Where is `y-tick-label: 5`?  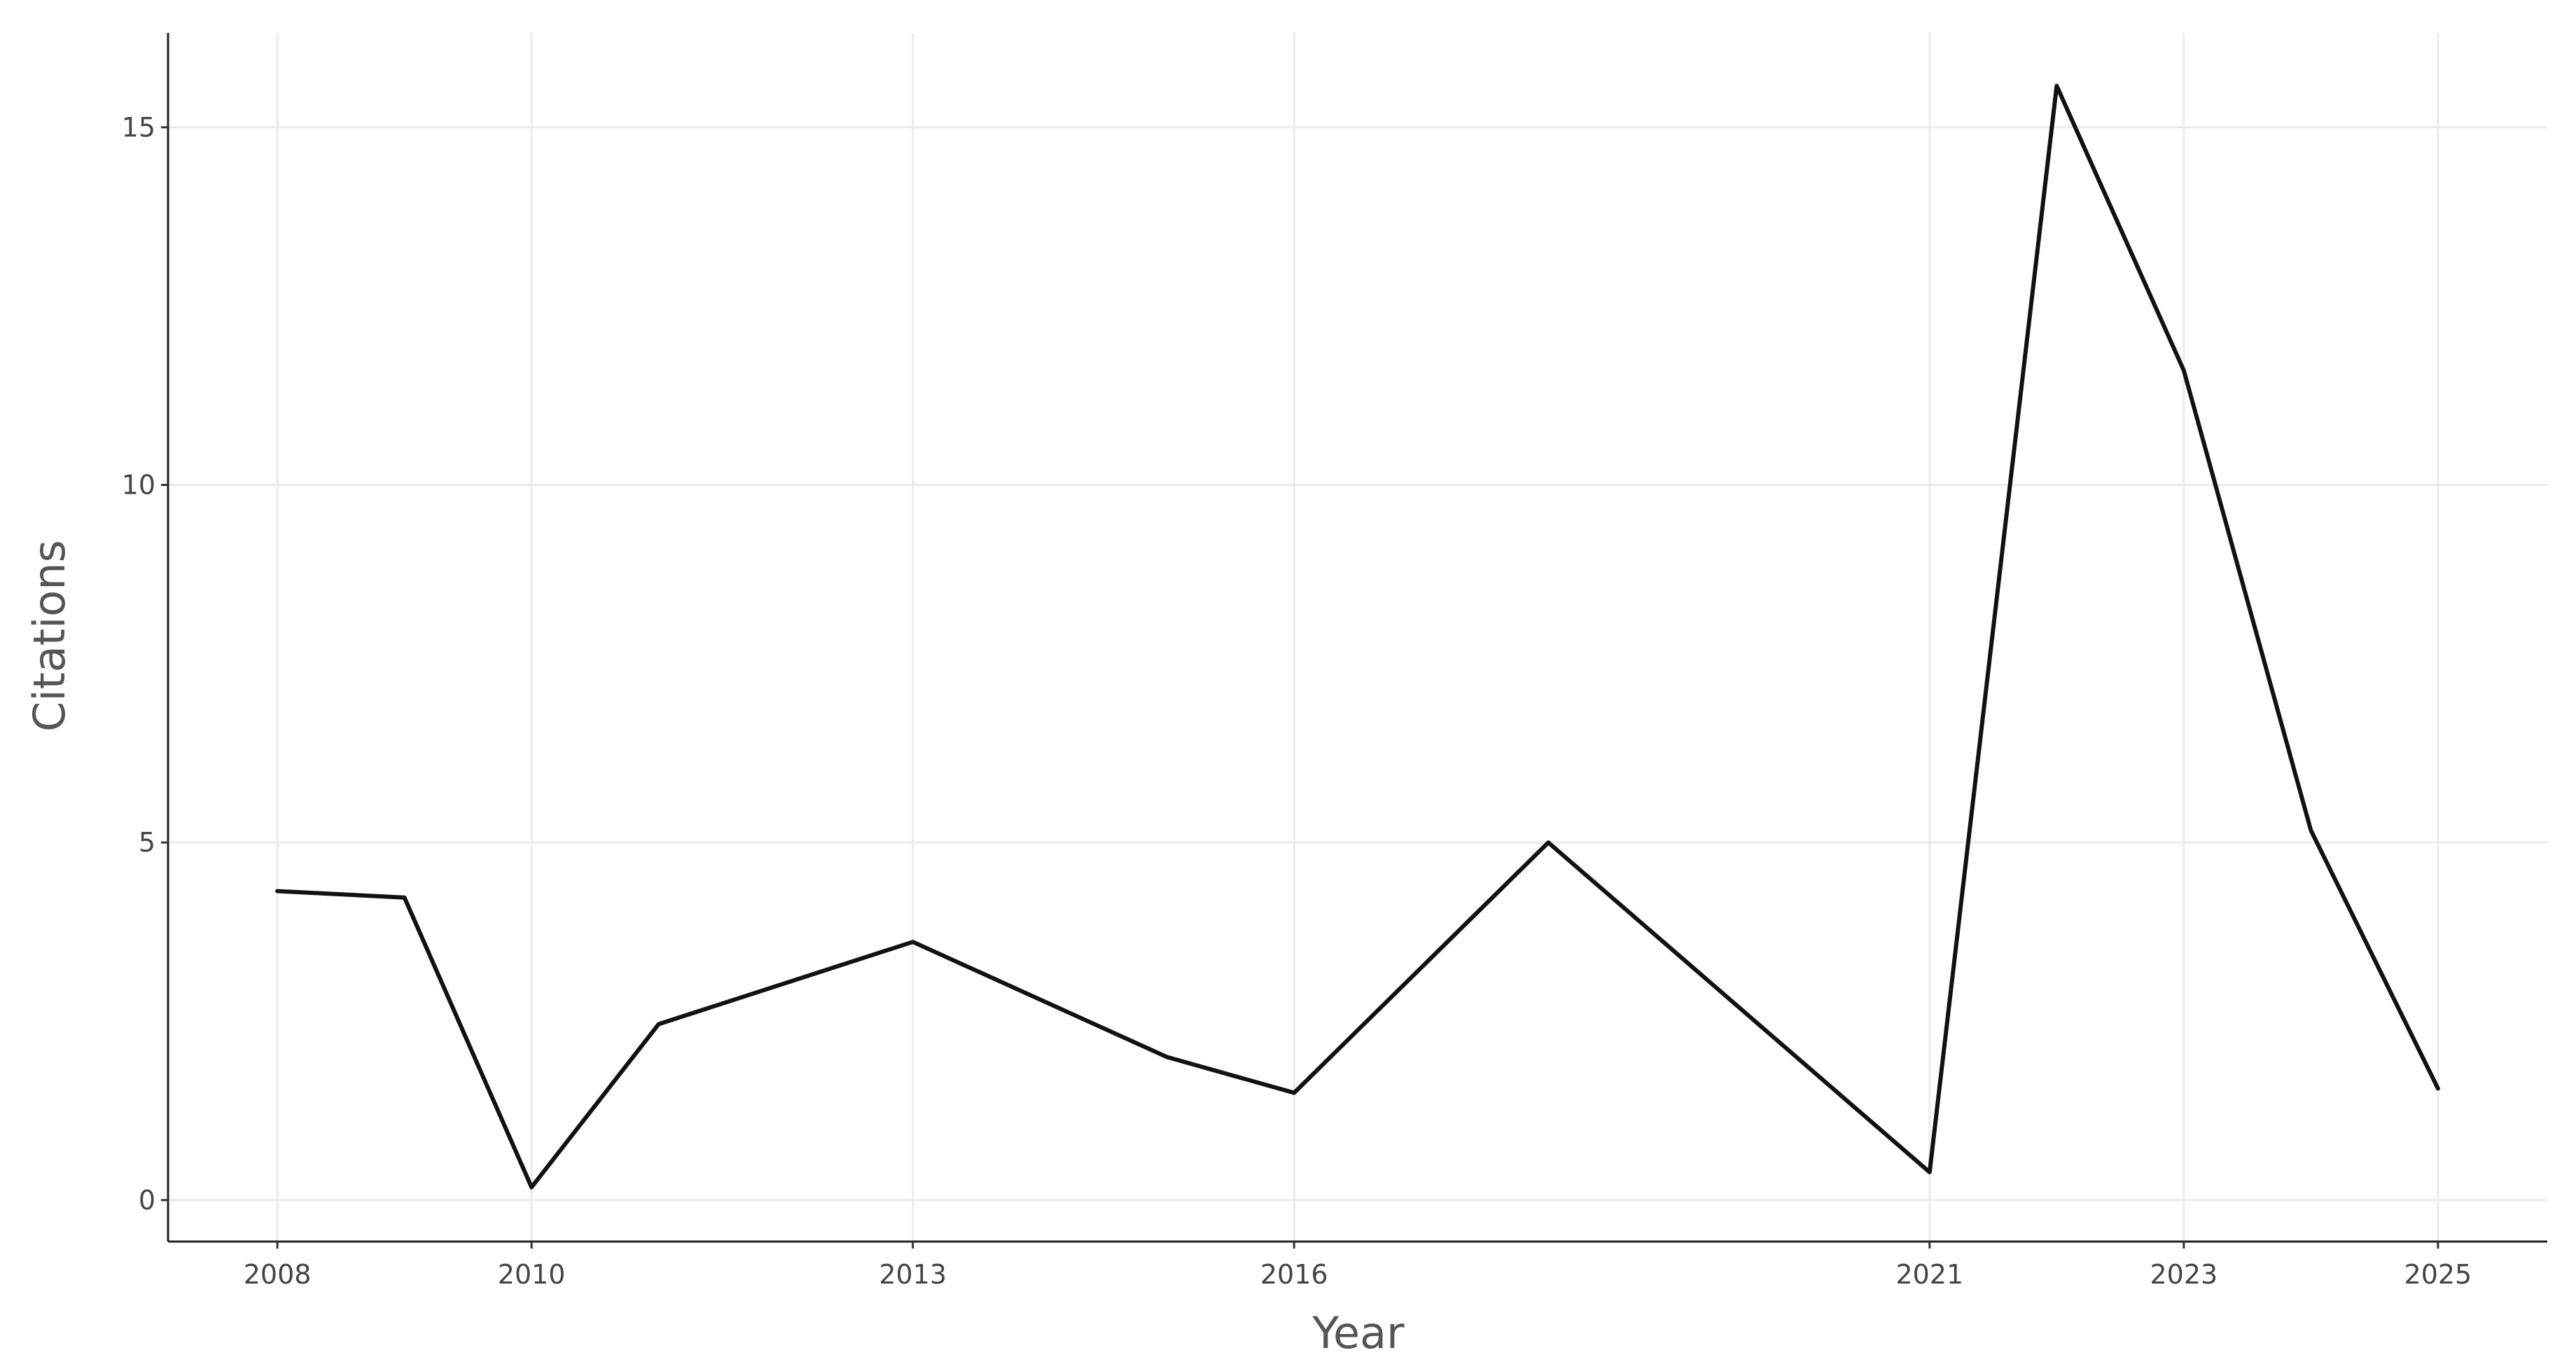 y-tick-label: 5 is located at coordinates (147, 842).